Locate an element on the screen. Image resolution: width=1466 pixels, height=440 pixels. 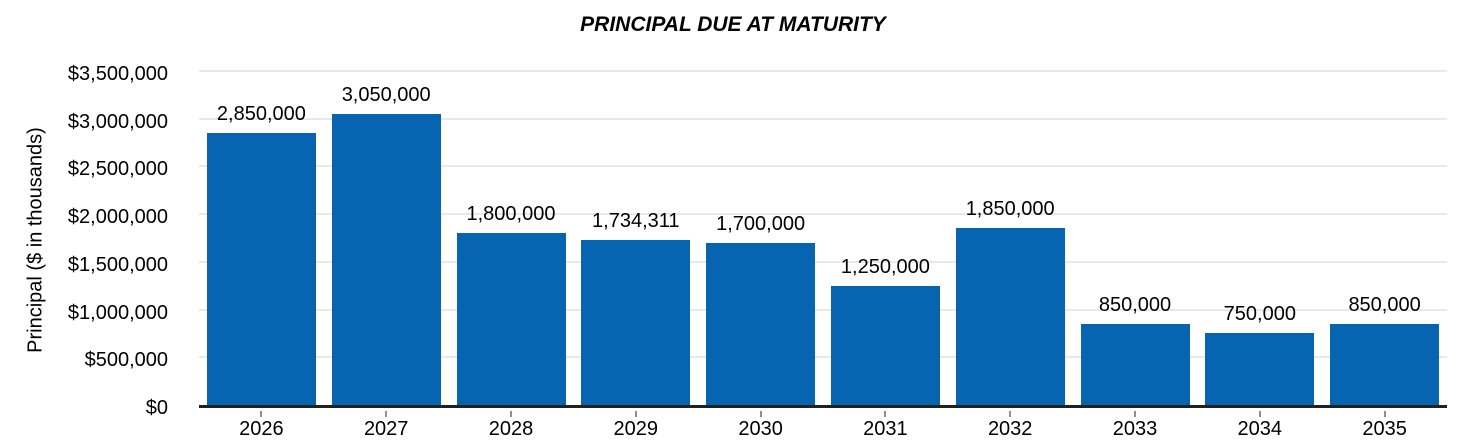
x-tick-label-2026: 2026 is located at coordinates (261, 429).